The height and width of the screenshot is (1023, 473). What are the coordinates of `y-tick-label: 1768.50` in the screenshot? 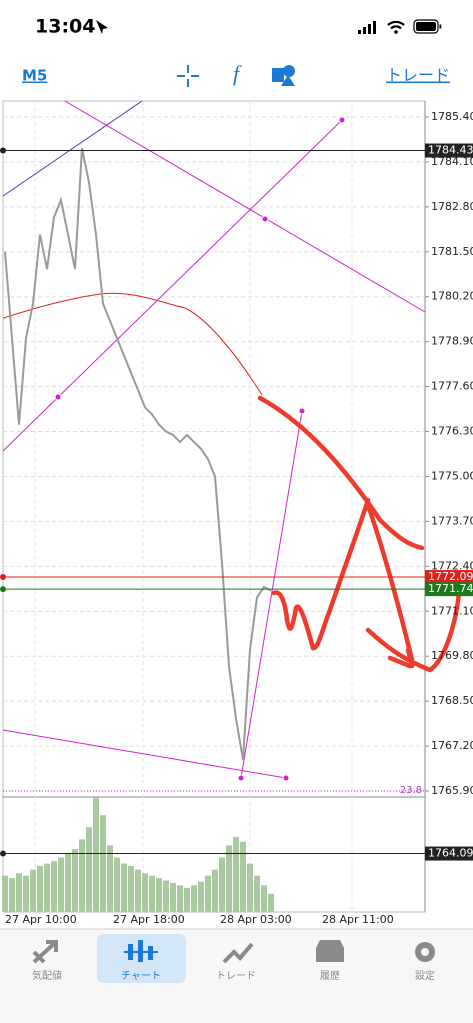 It's located at (452, 700).